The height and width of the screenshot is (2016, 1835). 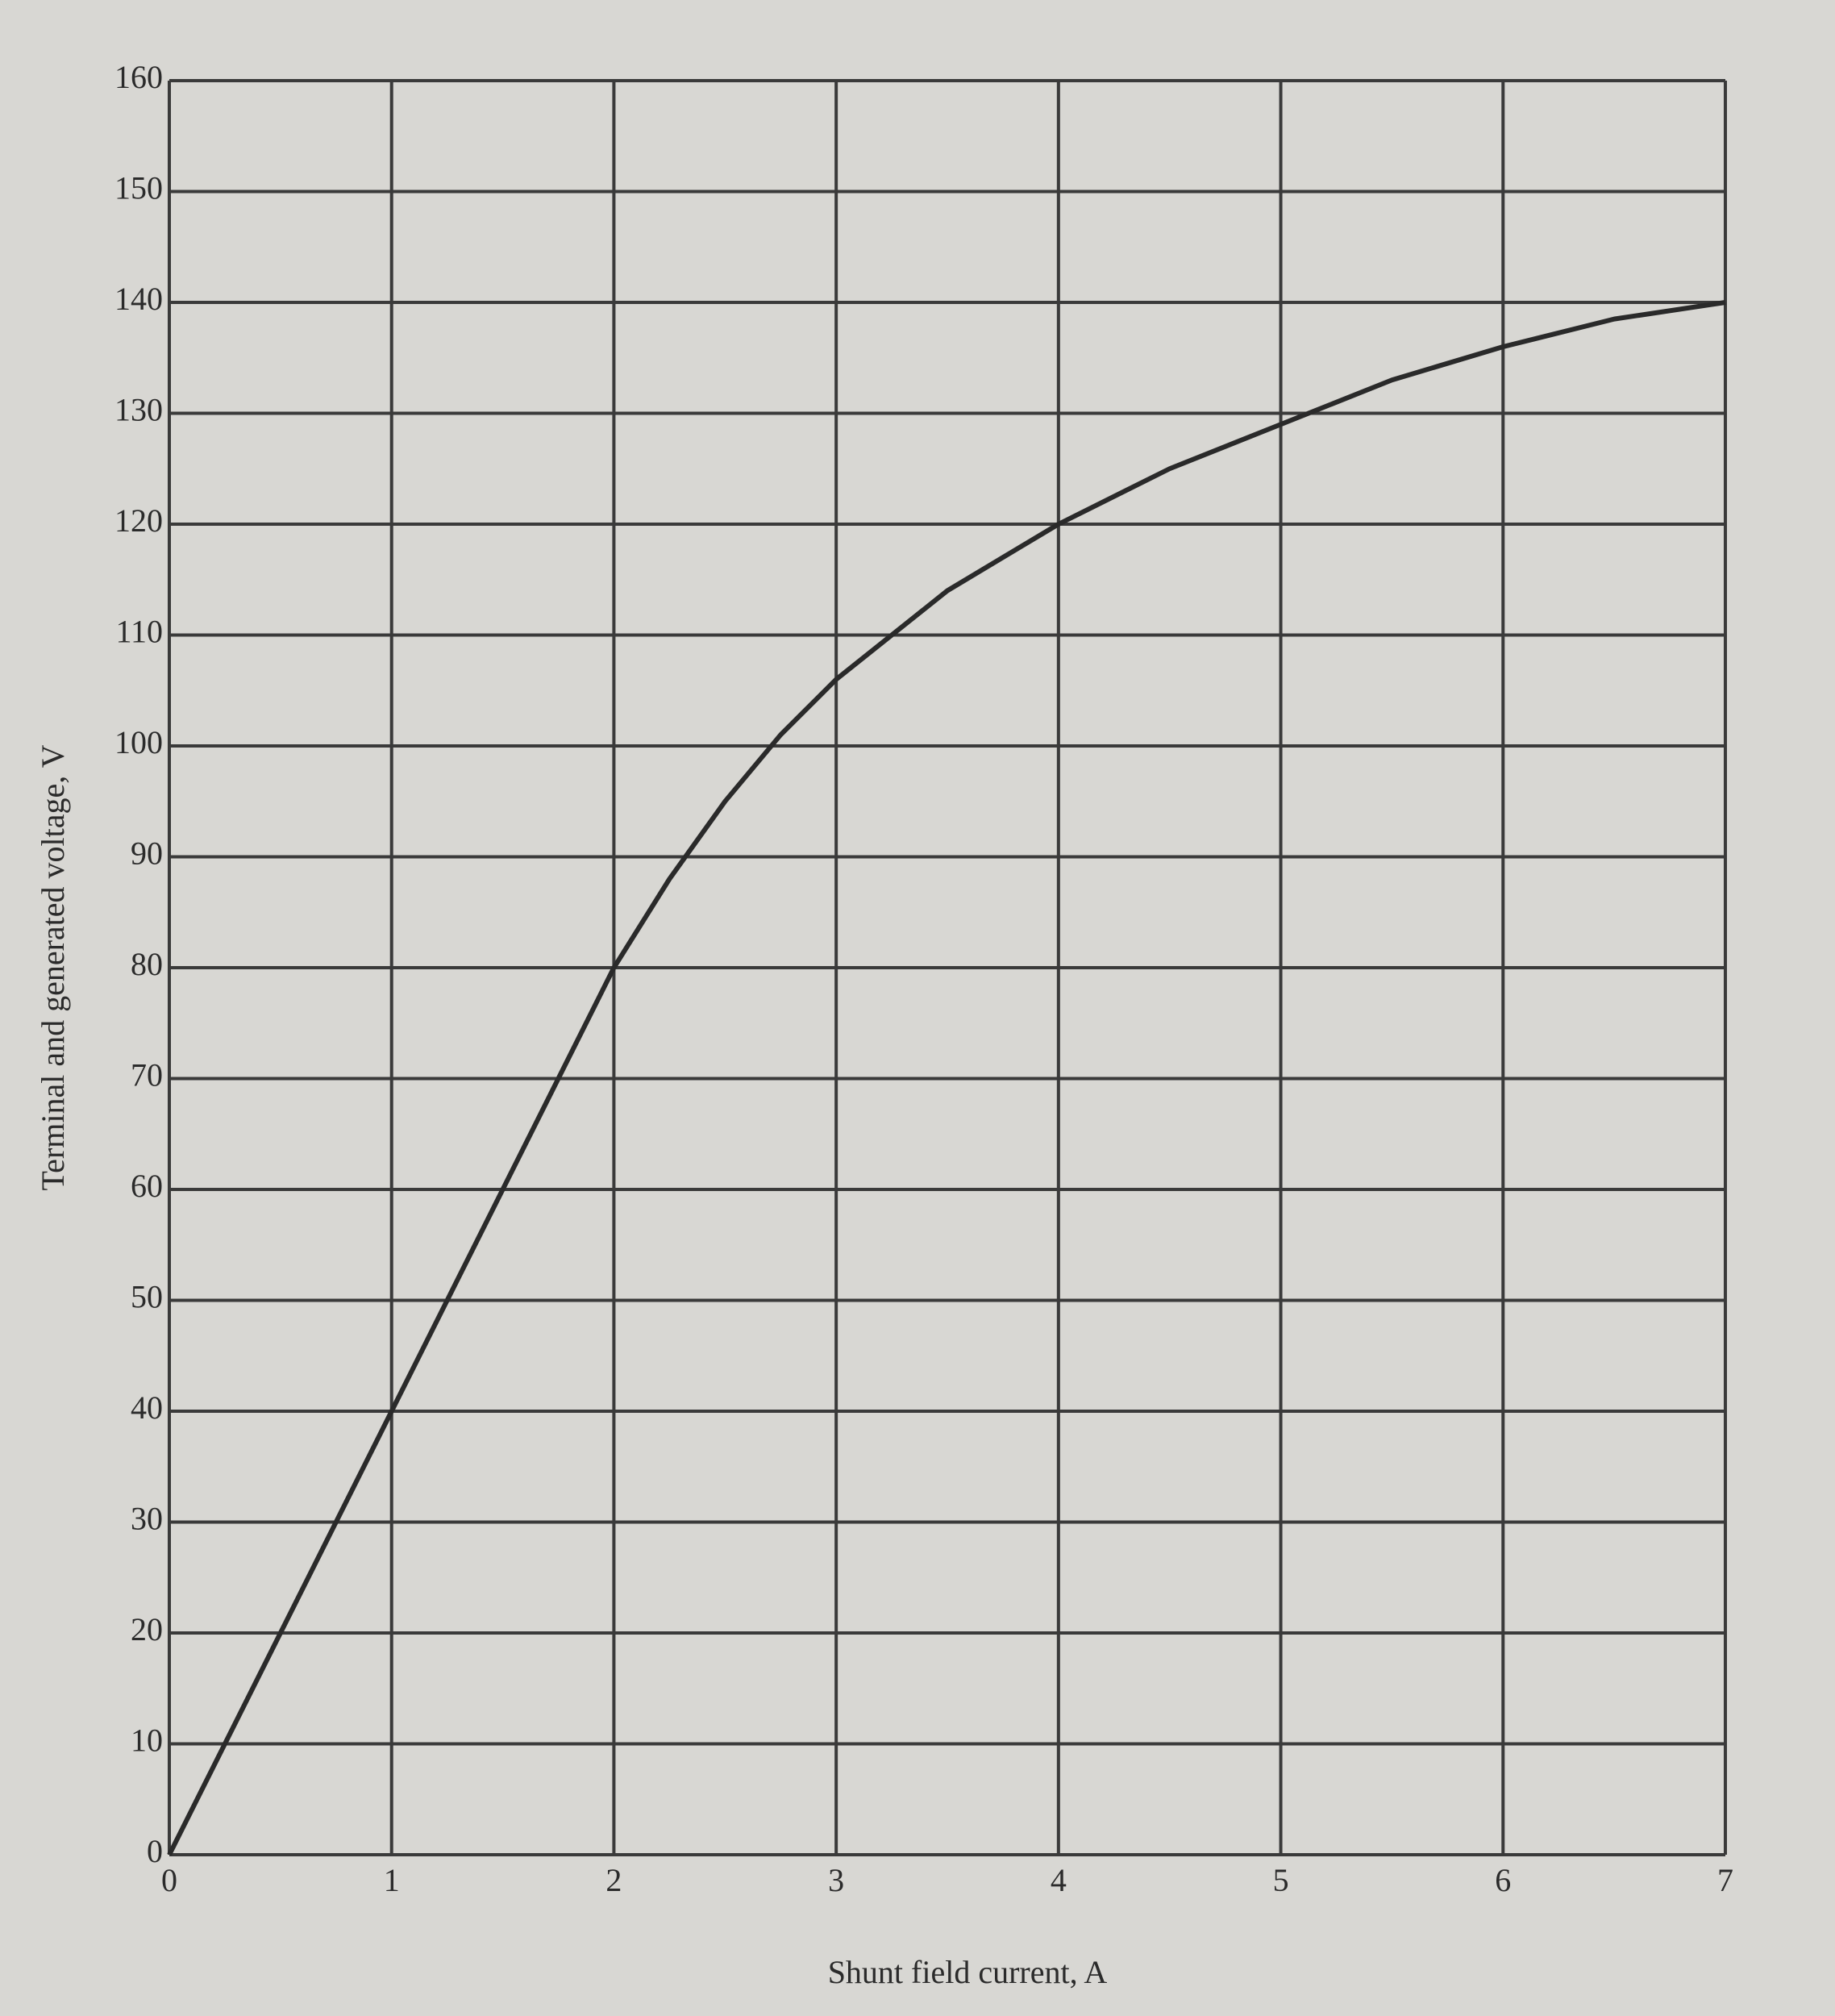 What do you see at coordinates (147, 1741) in the screenshot?
I see `y-tick-label: 10` at bounding box center [147, 1741].